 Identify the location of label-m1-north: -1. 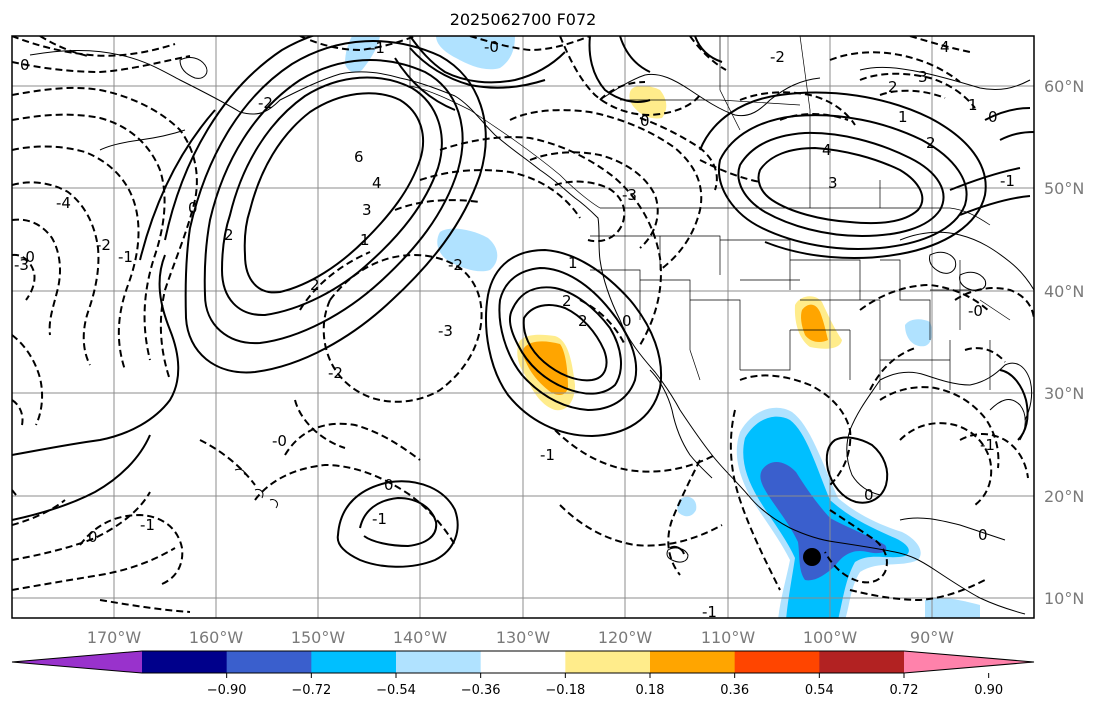
(377, 48).